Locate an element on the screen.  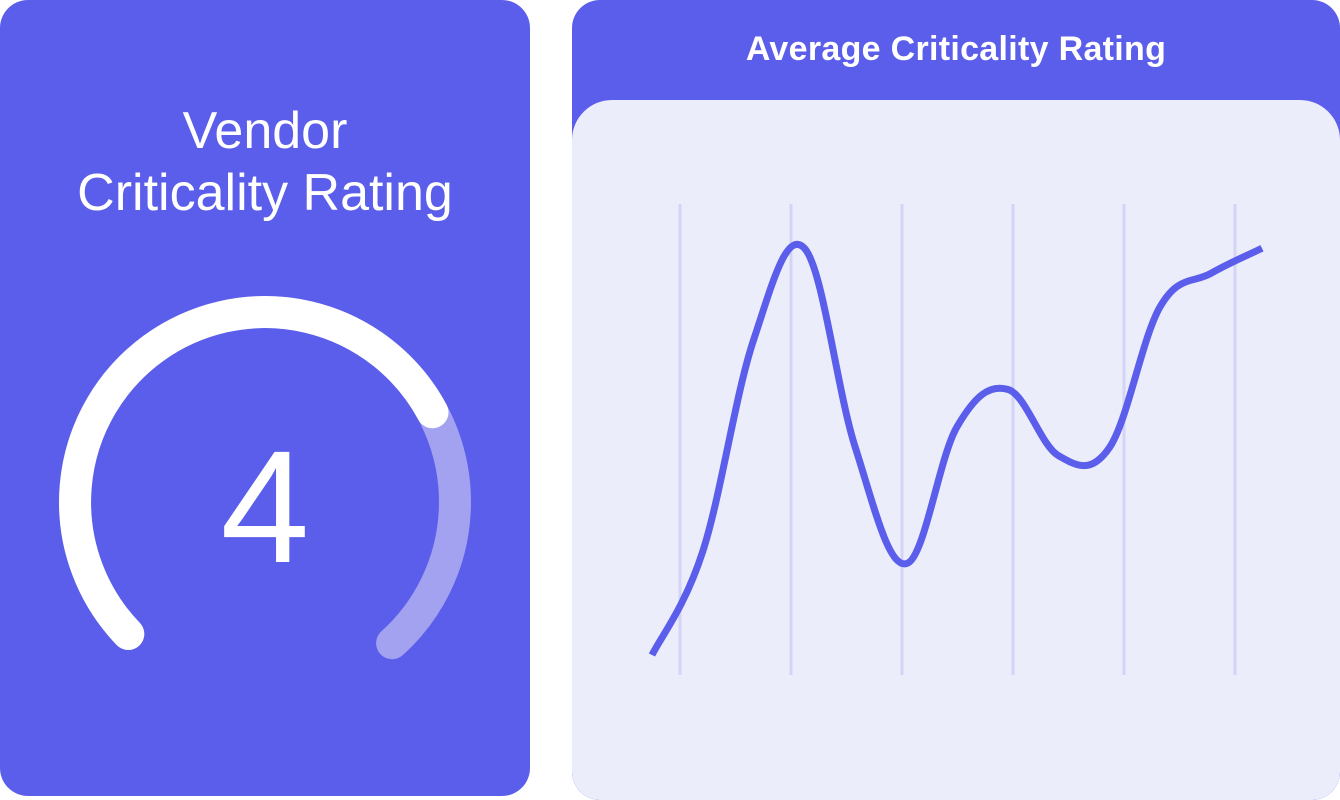
criticality-gauge: 4 is located at coordinates (264, 478).